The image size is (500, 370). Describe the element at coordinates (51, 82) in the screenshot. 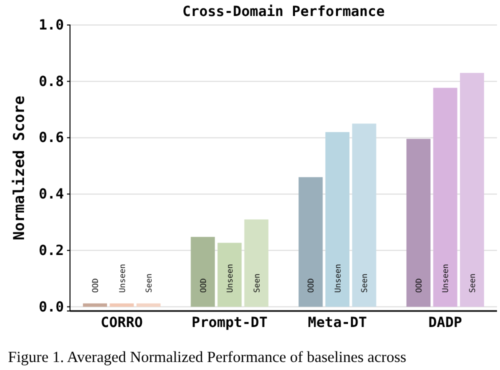

I see `y-tick-label: 0.8` at that location.